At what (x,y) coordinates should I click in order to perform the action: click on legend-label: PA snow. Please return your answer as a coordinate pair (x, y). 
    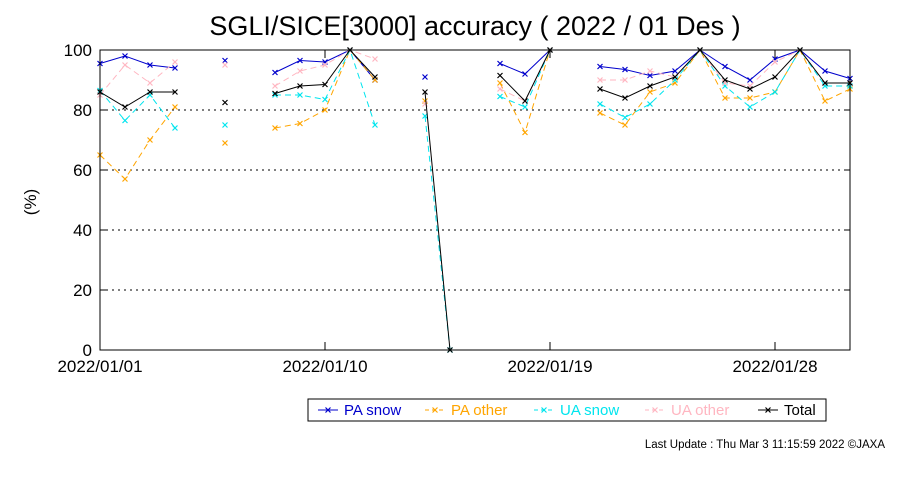
    Looking at the image, I should click on (372, 410).